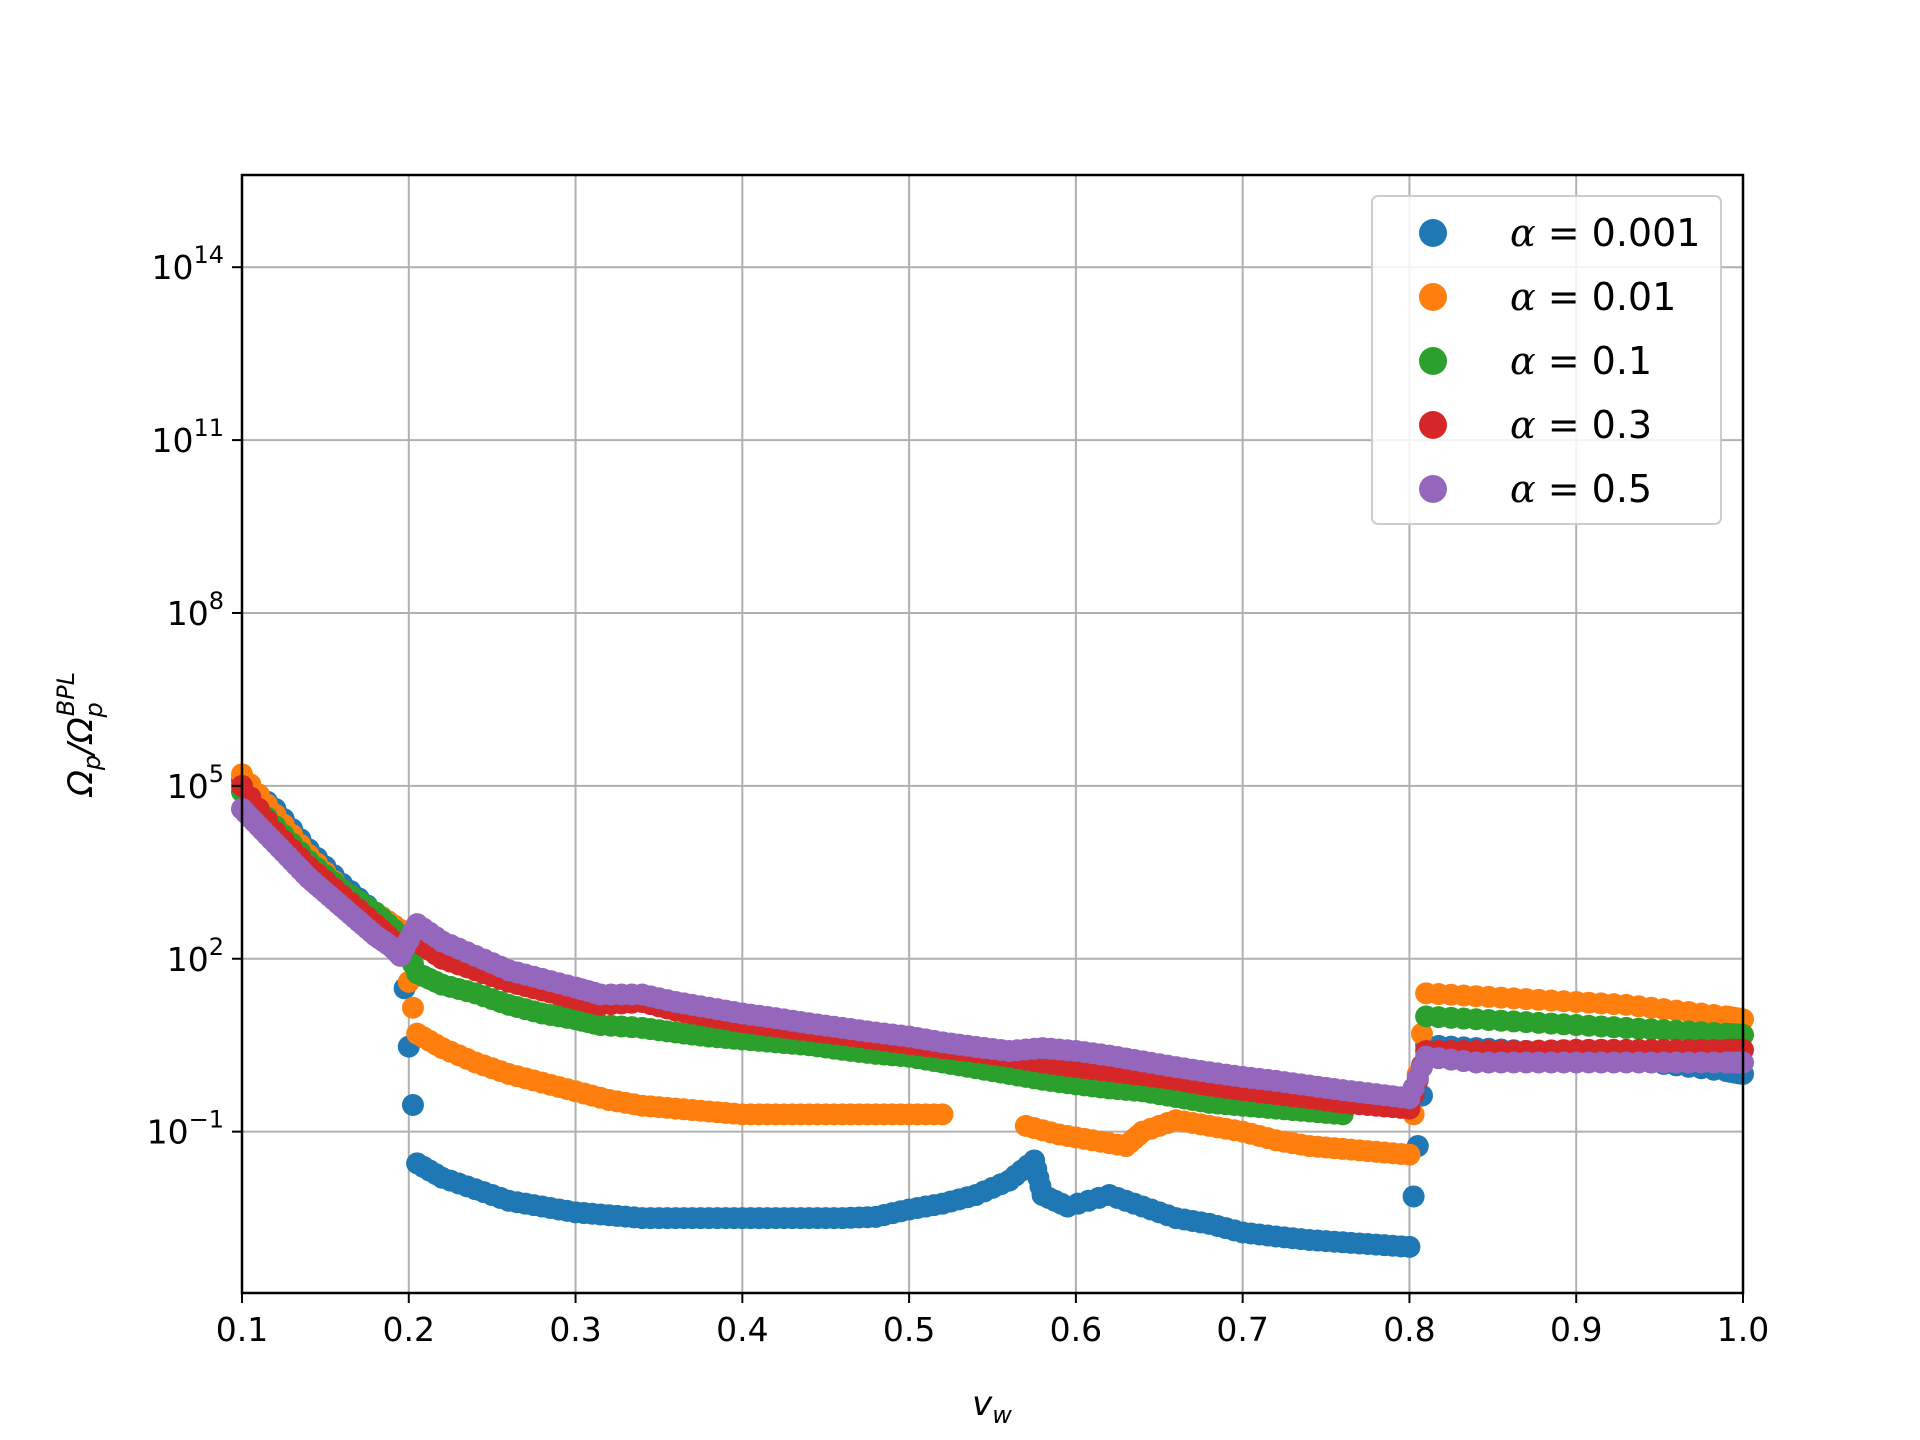  Describe the element at coordinates (242, 1329) in the screenshot. I see `x-tick-label: 0.1` at that location.